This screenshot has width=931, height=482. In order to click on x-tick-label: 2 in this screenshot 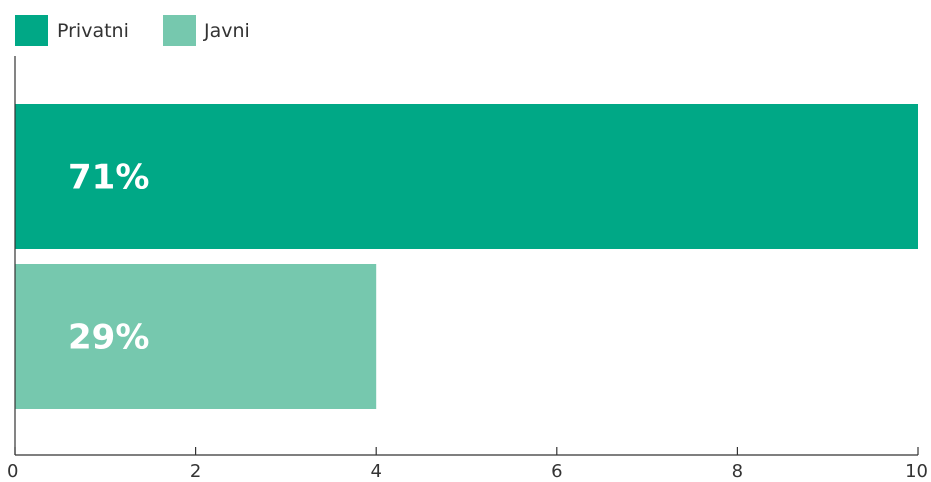, I will do `click(195, 471)`.